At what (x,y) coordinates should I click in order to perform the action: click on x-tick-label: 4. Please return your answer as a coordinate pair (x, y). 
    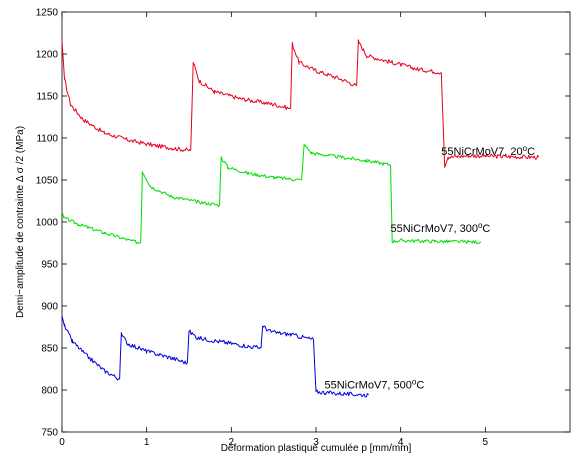
    Looking at the image, I should click on (401, 442).